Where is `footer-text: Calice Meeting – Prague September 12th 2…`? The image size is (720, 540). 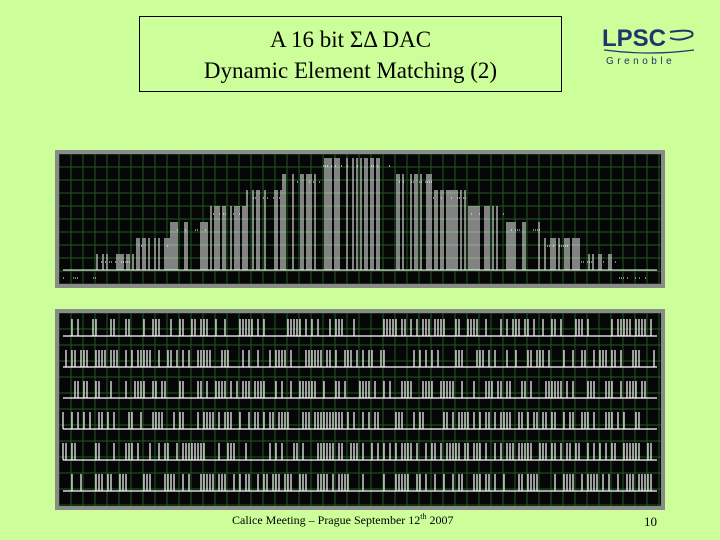 footer-text: Calice Meeting – Prague September 12th 2… is located at coordinates (343, 520).